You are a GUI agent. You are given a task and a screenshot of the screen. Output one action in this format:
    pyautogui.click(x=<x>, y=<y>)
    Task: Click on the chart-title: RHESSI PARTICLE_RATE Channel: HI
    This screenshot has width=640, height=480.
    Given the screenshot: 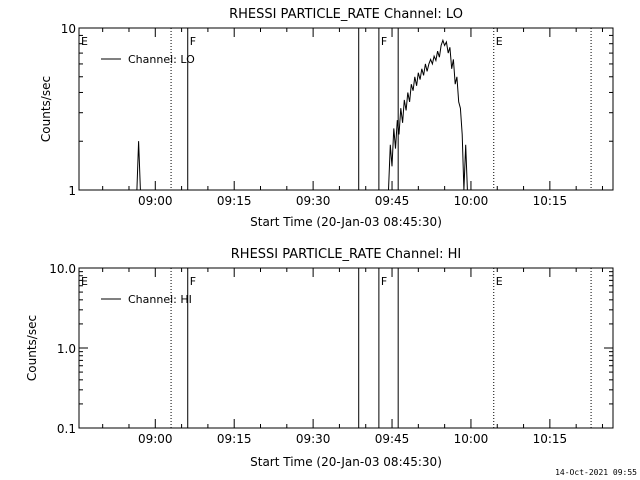 What is the action you would take?
    pyautogui.click(x=346, y=254)
    